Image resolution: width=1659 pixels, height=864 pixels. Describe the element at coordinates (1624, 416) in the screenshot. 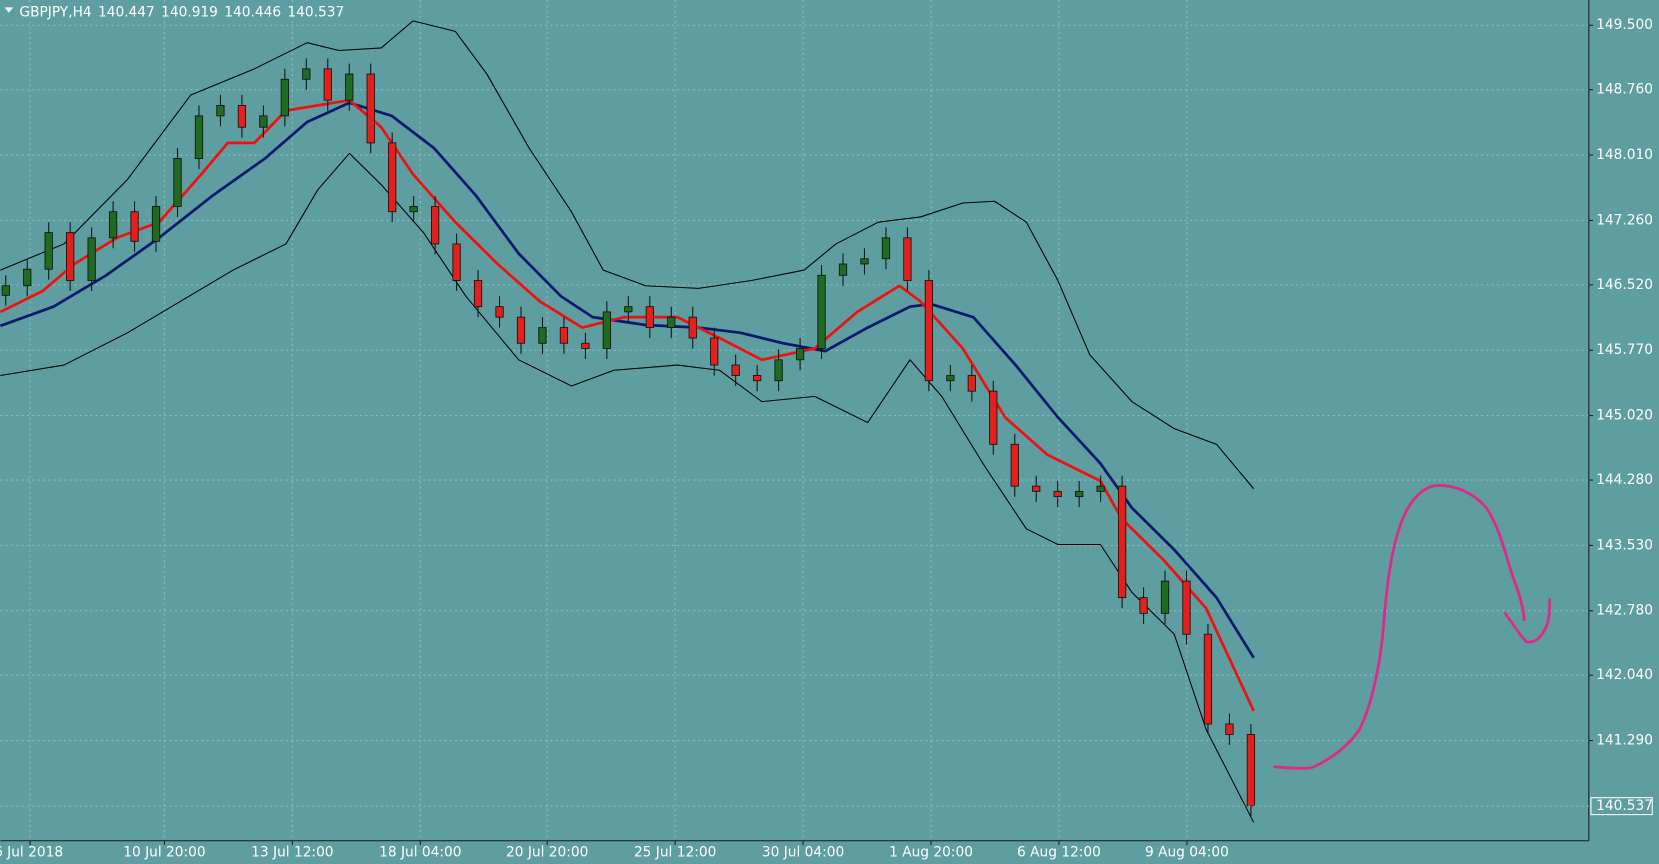

I see `y-tick-label: 145.020` at that location.